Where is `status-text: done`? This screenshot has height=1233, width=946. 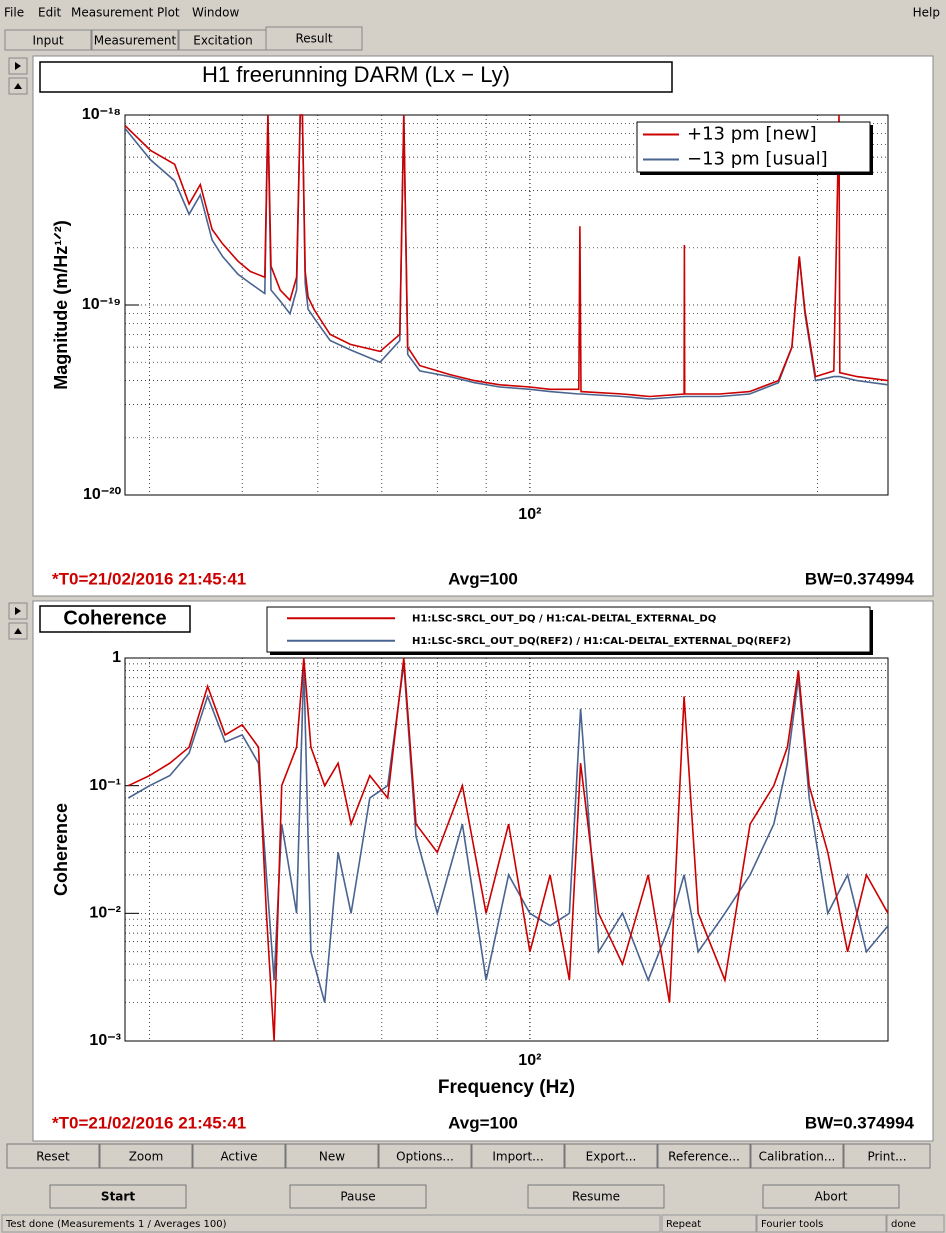
status-text: done is located at coordinates (903, 1224).